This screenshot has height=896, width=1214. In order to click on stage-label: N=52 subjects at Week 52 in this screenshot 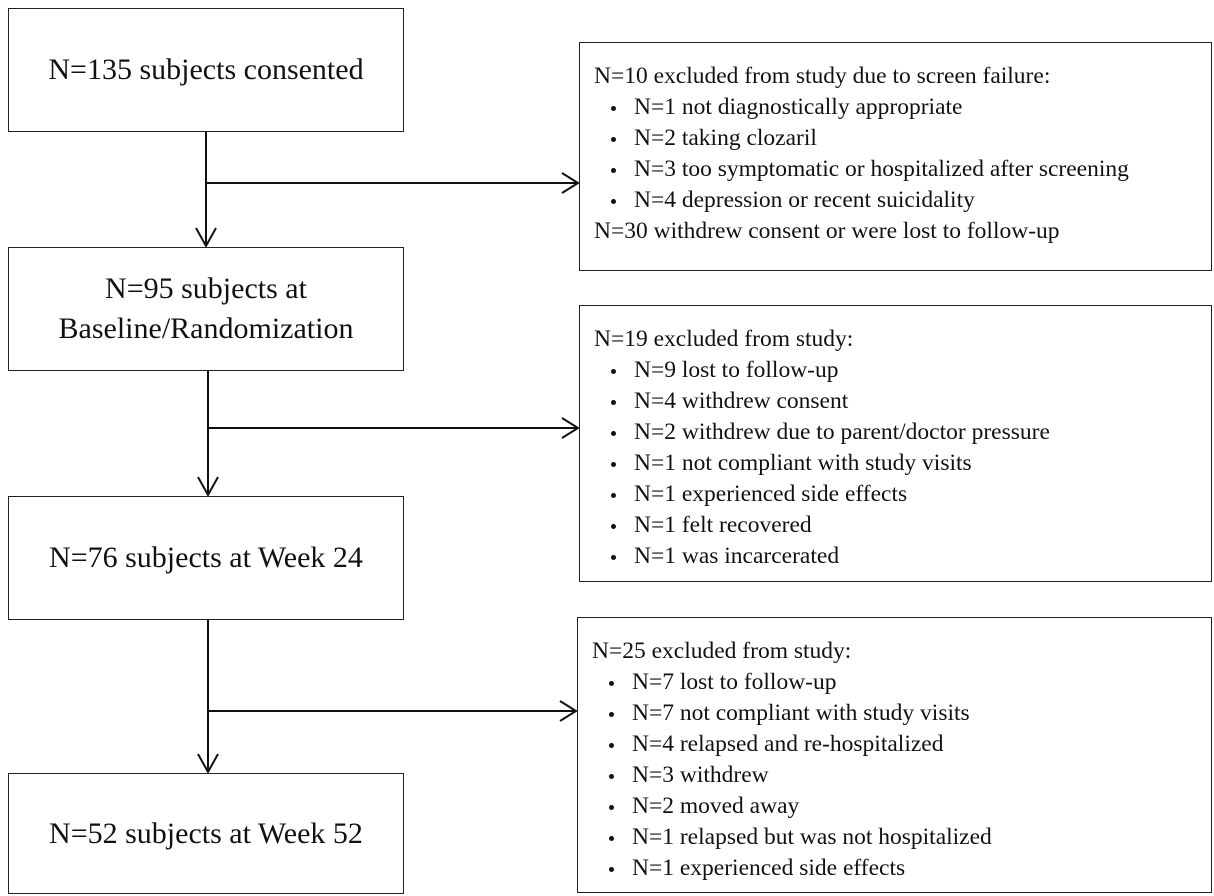, I will do `click(206, 834)`.